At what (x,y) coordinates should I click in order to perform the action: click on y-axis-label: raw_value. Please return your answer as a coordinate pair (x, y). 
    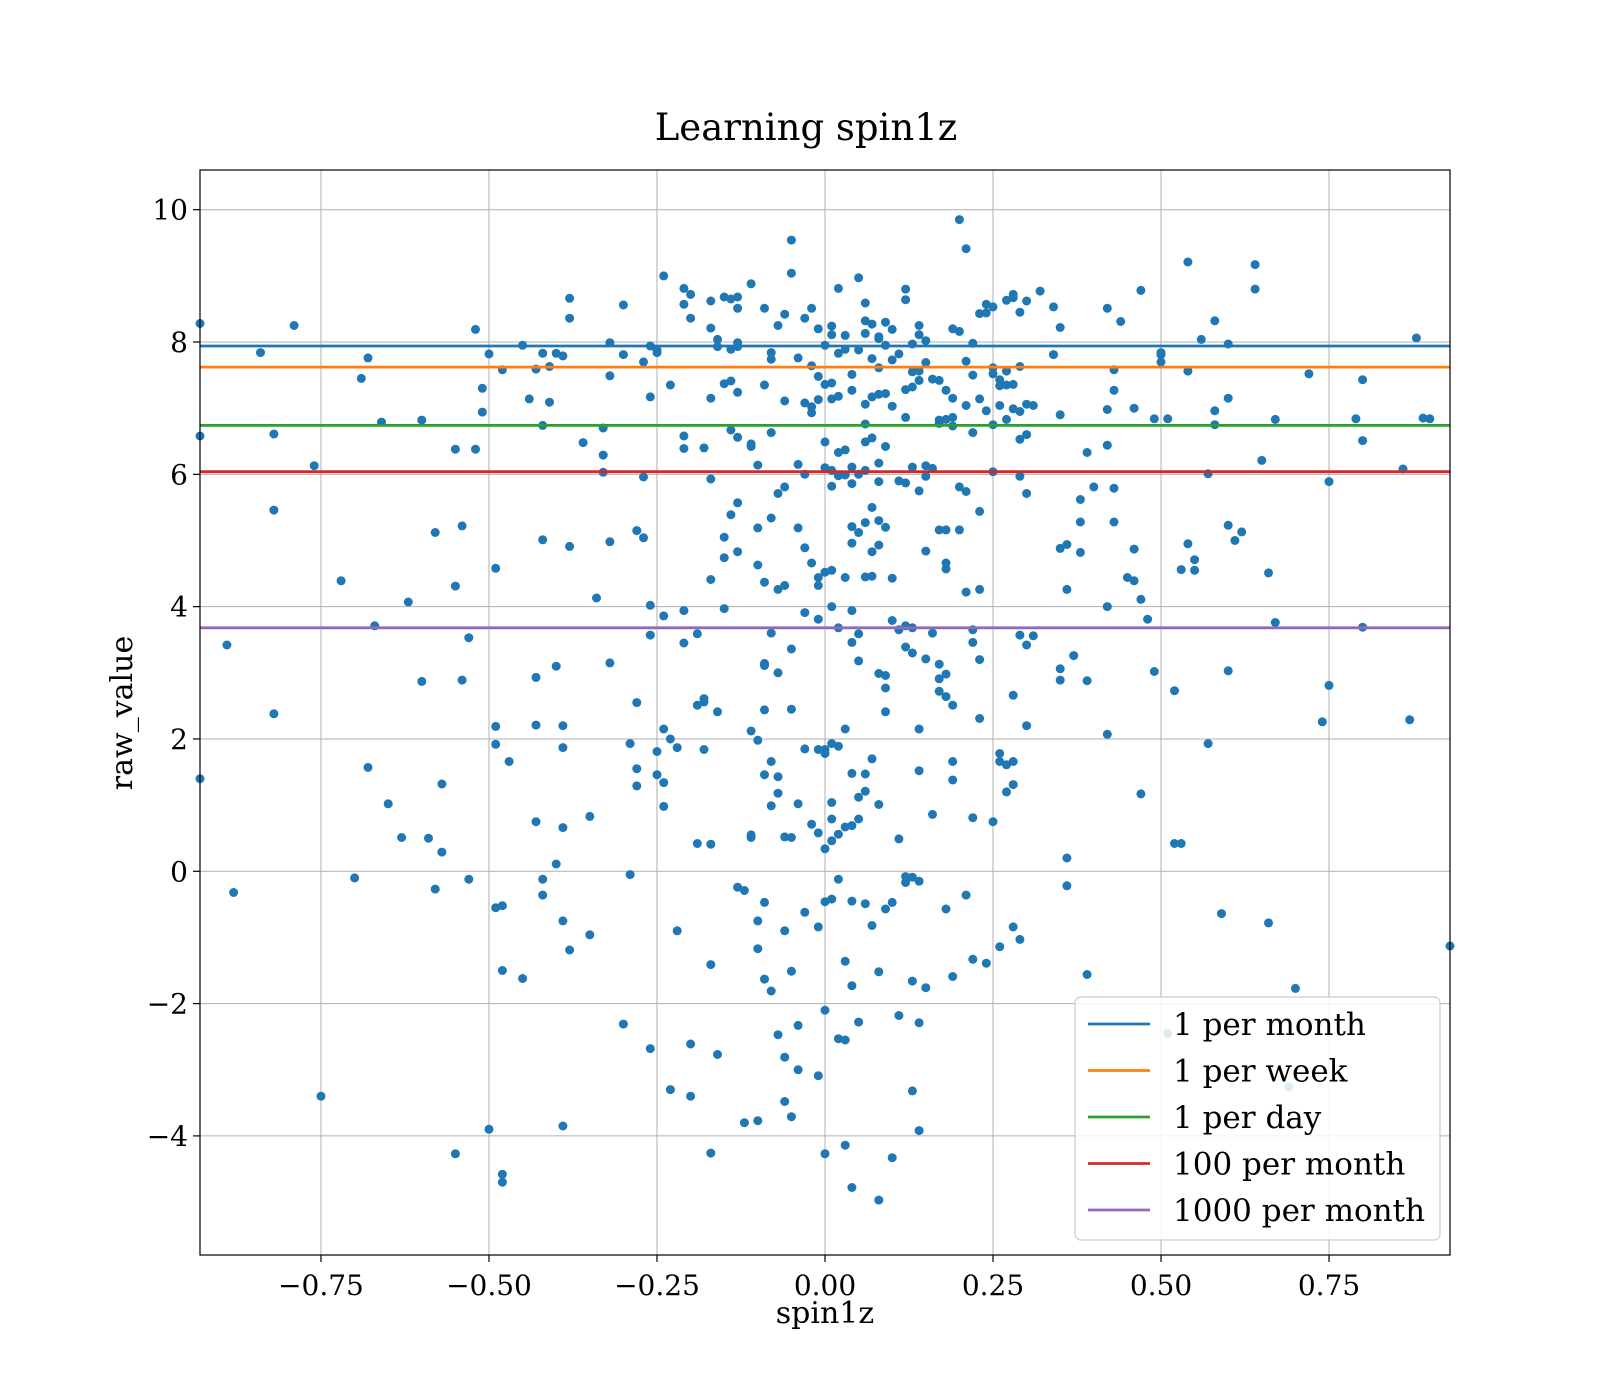
    Looking at the image, I should click on (122, 713).